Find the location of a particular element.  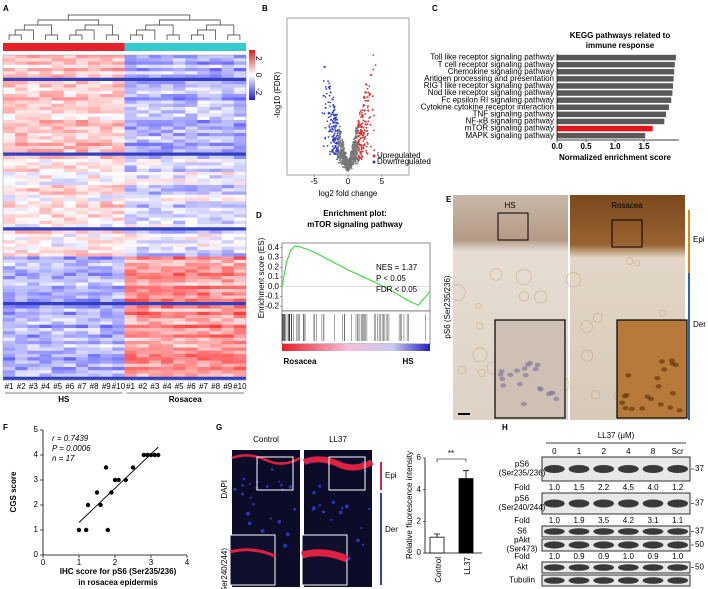

marker-label: 37 is located at coordinates (699, 503).